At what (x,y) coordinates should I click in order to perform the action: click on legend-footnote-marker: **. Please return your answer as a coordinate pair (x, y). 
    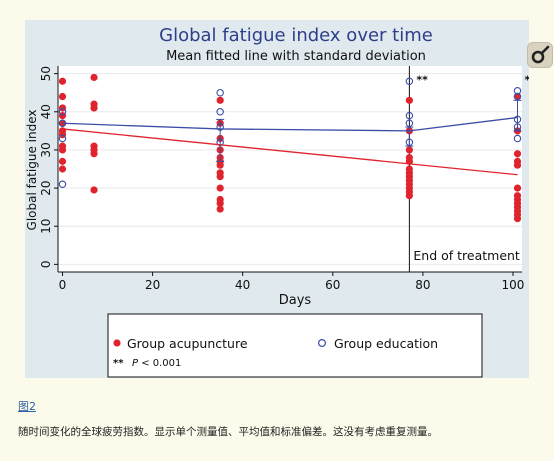
    Looking at the image, I should click on (118, 363).